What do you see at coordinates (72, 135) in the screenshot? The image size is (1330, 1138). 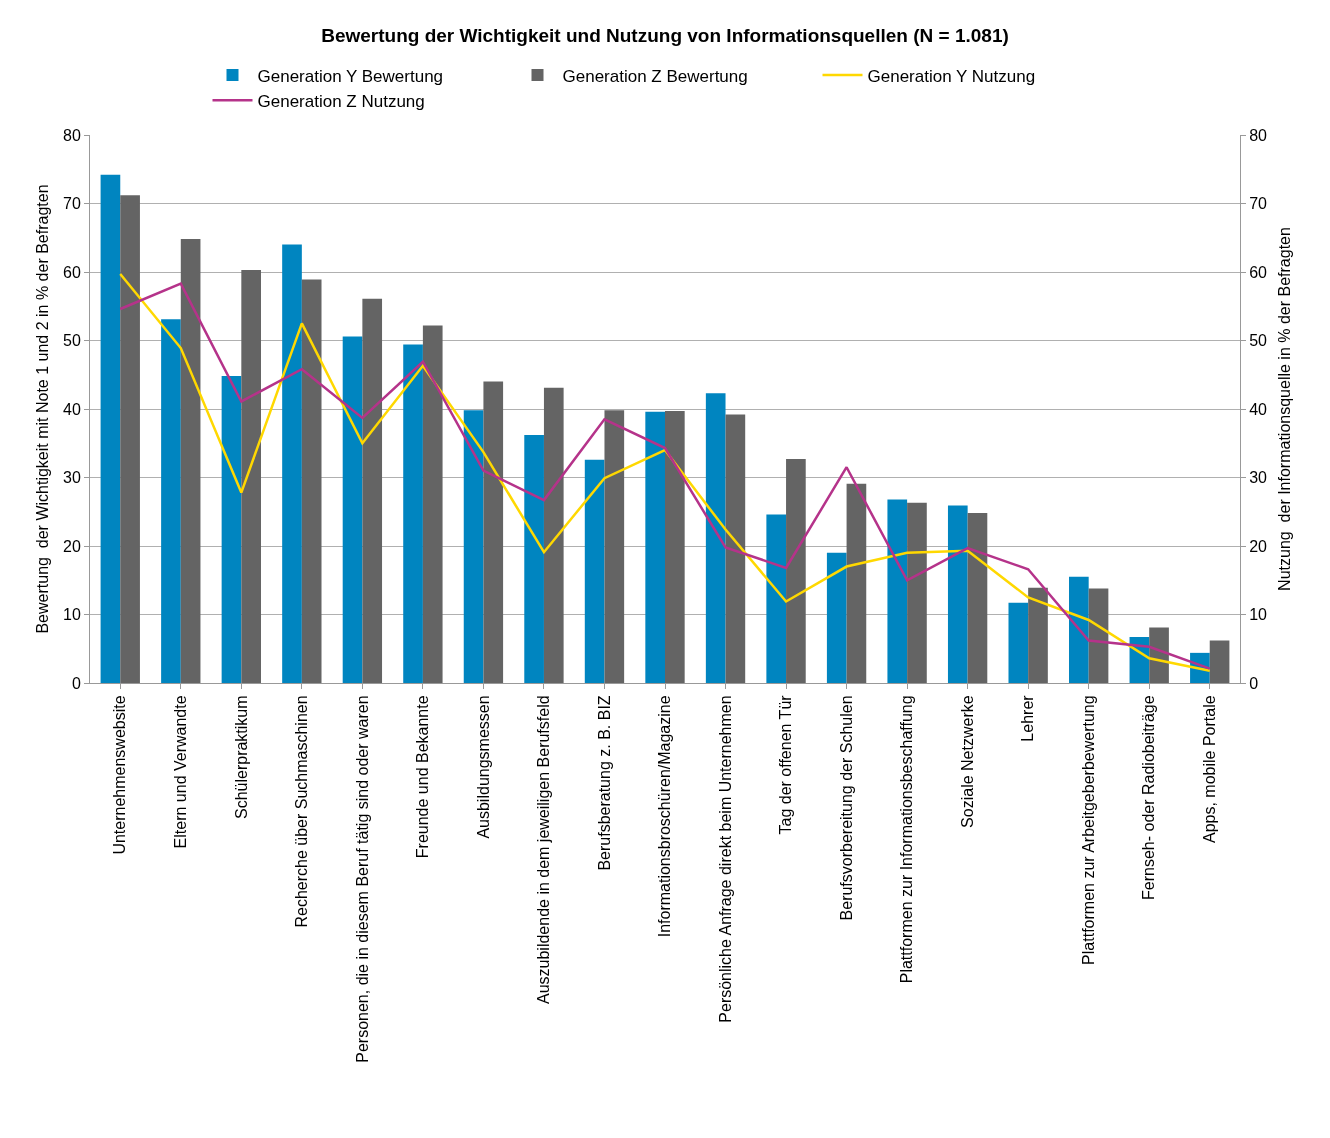 I see `y-tick-label: 80` at bounding box center [72, 135].